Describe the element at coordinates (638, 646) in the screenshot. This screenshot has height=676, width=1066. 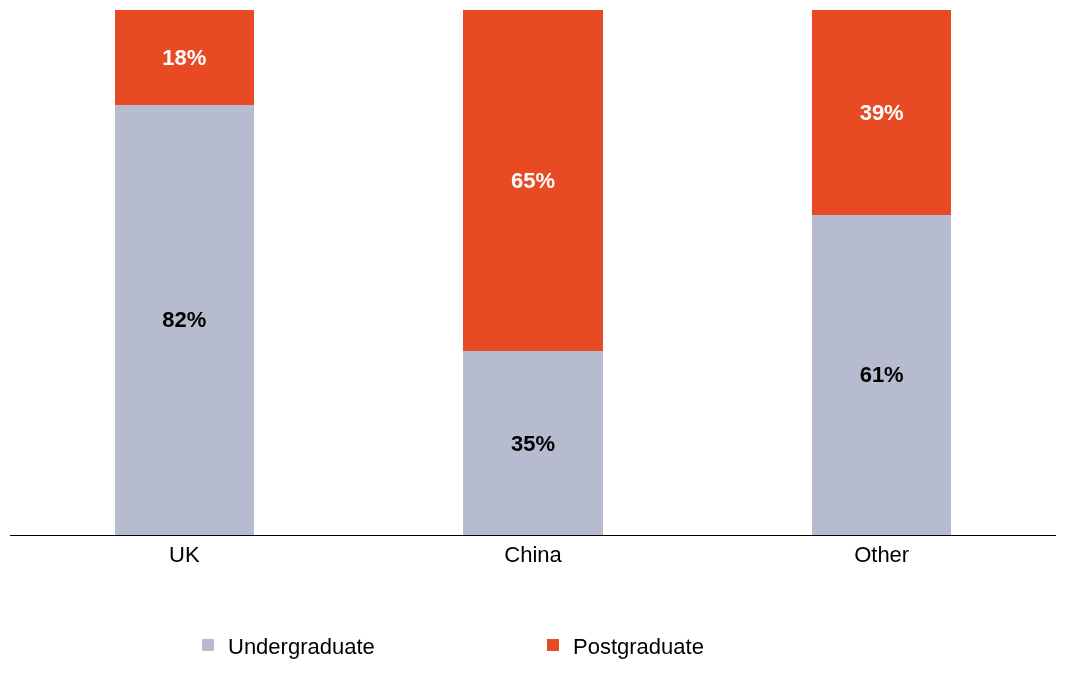
I see `legend-label: Postgraduate` at that location.